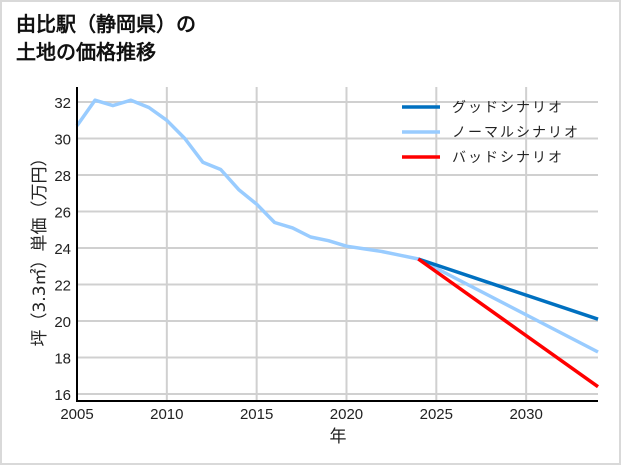 The height and width of the screenshot is (467, 621). What do you see at coordinates (62, 103) in the screenshot?
I see `y-tick-label: 32` at bounding box center [62, 103].